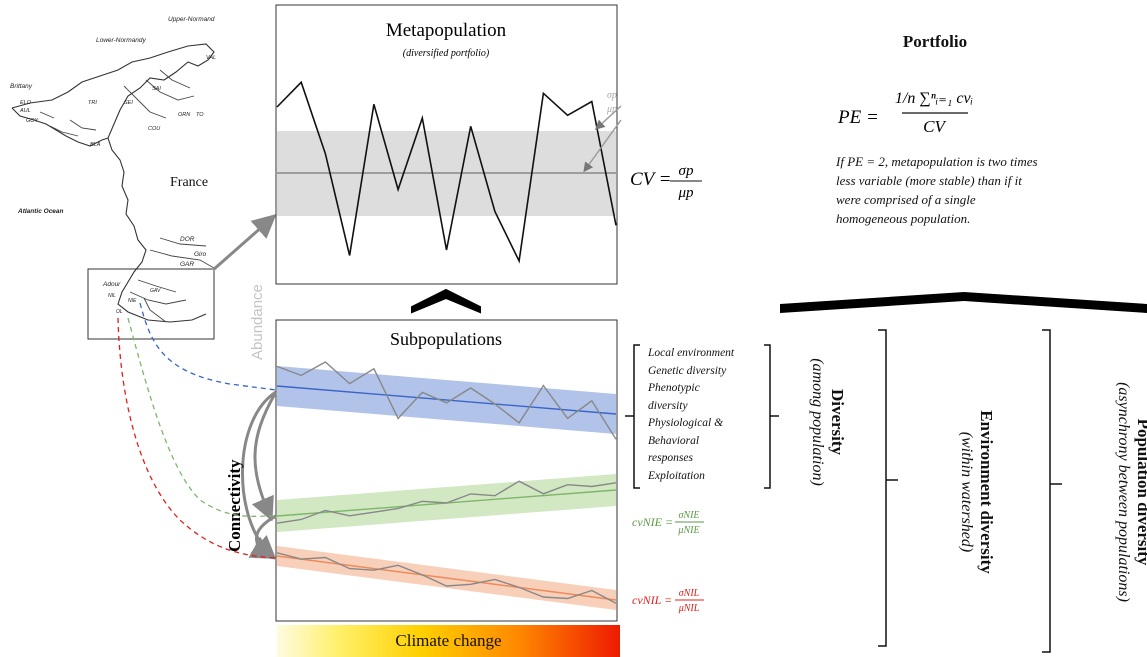  What do you see at coordinates (670, 458) in the screenshot?
I see `driver-item: responses` at bounding box center [670, 458].